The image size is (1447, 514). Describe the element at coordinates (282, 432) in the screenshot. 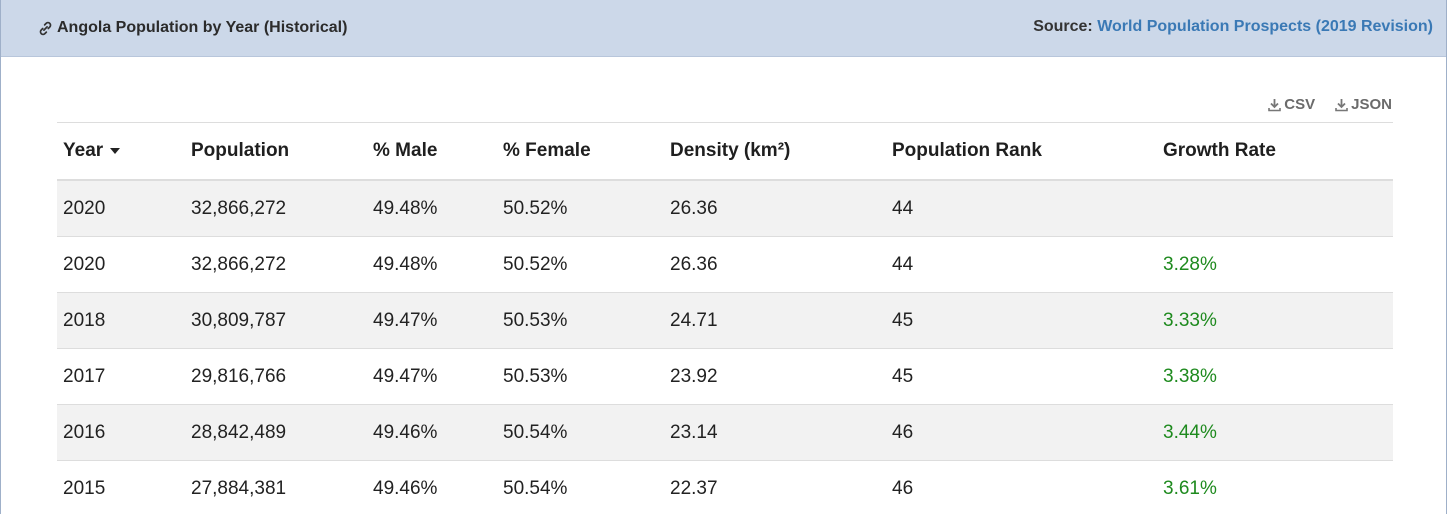

I see `cell-population: 28,842,489` at that location.